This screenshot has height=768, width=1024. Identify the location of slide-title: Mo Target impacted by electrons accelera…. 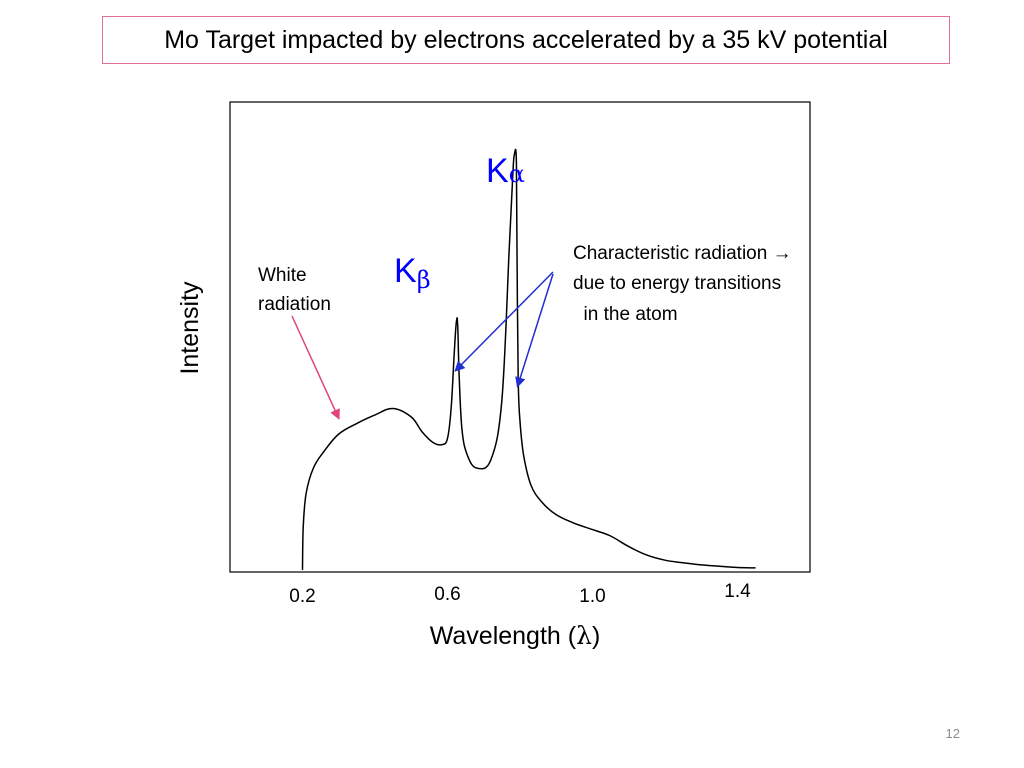
(526, 40).